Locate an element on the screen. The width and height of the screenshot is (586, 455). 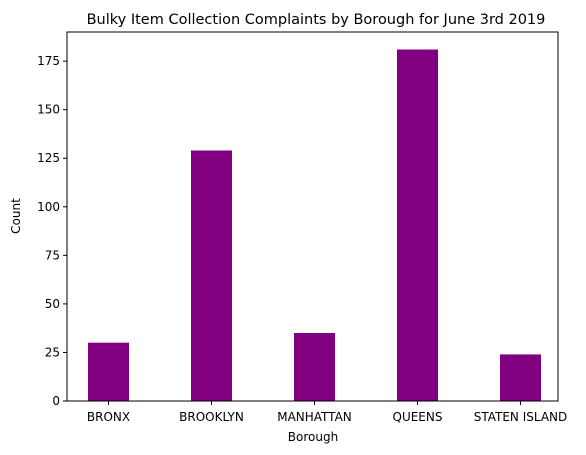
x-tick-label: MANHATTAN is located at coordinates (314, 417).